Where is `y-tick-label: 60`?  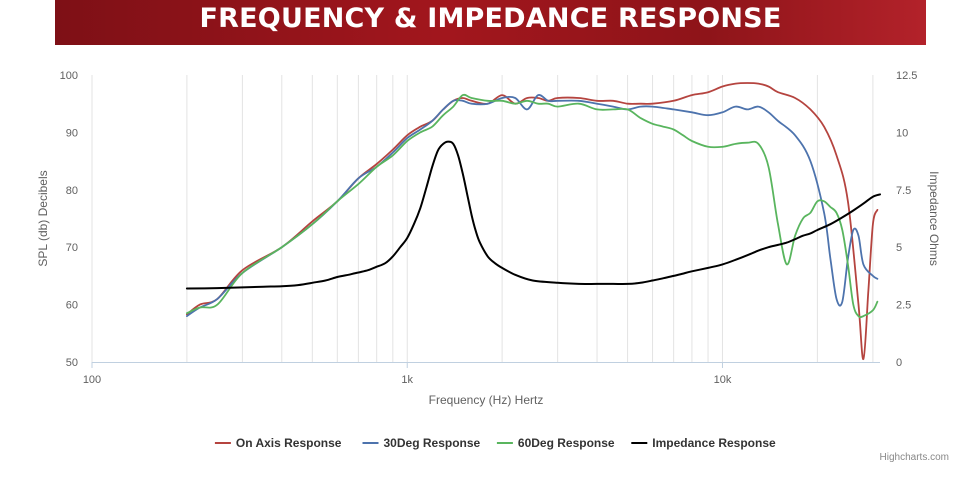
y-tick-label: 60 is located at coordinates (72, 306).